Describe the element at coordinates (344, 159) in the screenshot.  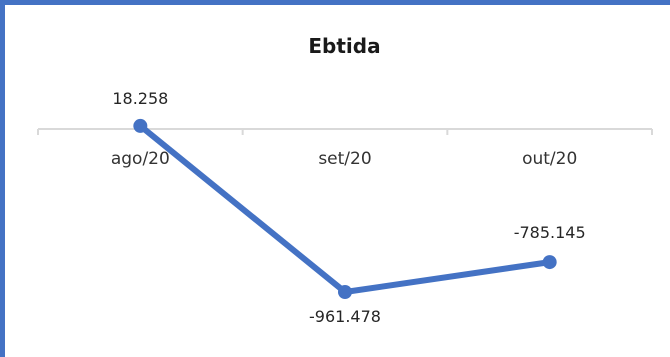
I see `x-tick-label: set/20` at that location.